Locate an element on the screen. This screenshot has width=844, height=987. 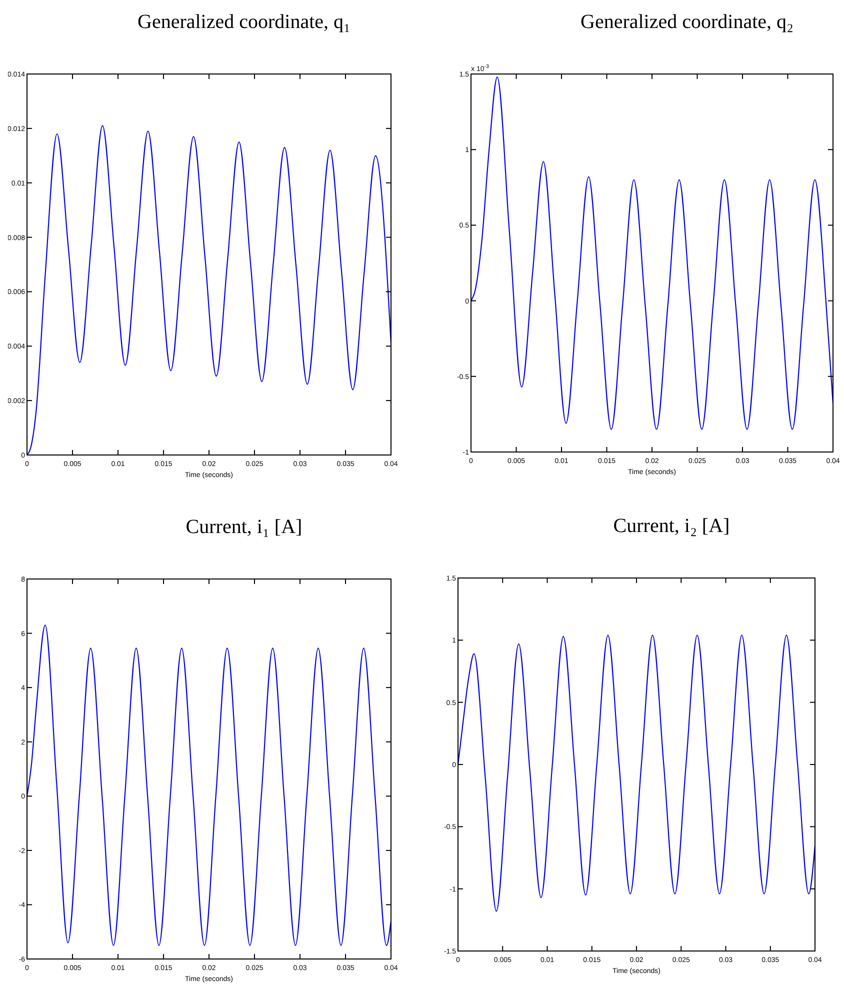
chart-title: Current, i₂ [A] is located at coordinates (671, 526).